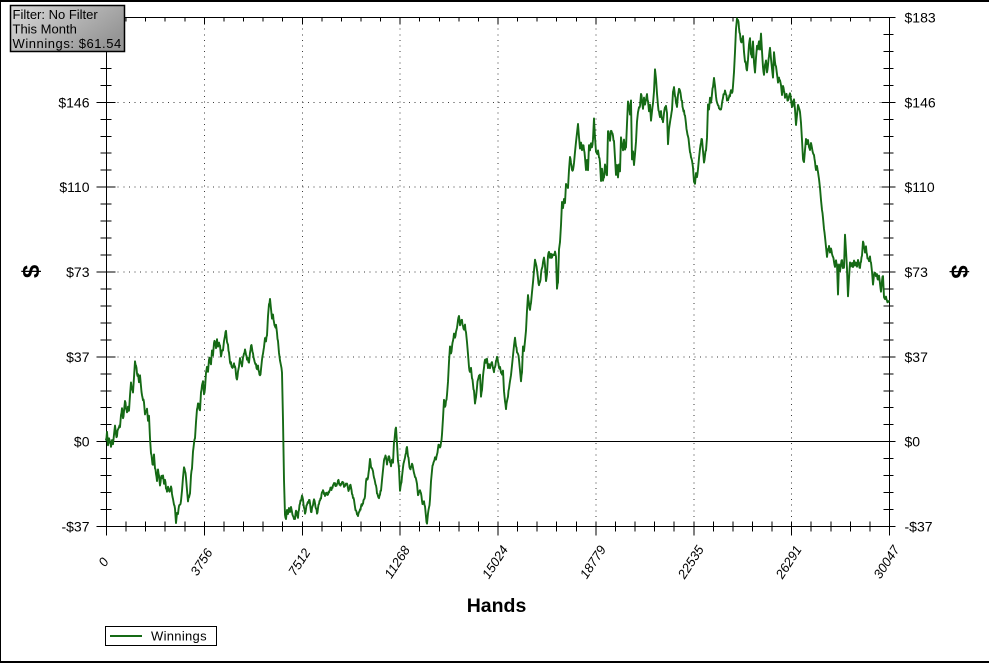 The image size is (989, 663). I want to click on svg-text: Winnings: $61.54, so click(67, 43).